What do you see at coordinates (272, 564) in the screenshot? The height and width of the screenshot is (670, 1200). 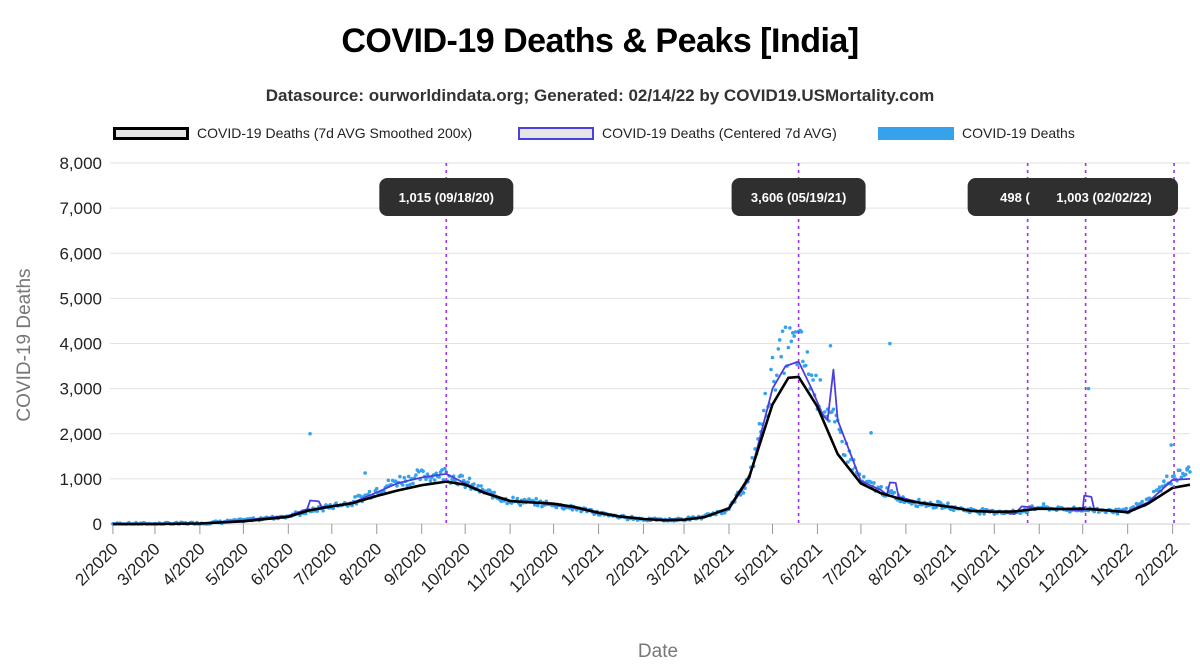 I see `x-tick-label: 6/2020` at bounding box center [272, 564].